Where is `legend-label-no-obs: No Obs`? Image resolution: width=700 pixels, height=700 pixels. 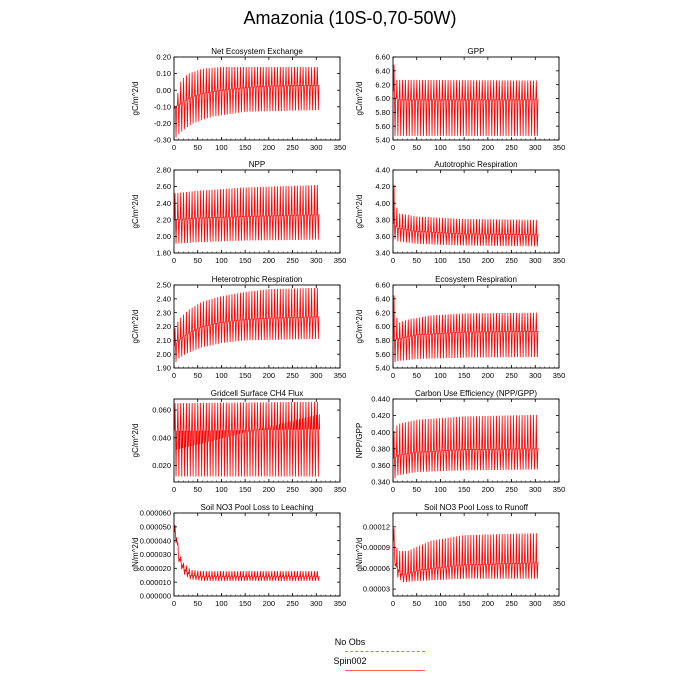 legend-label-no-obs: No Obs is located at coordinates (350, 642).